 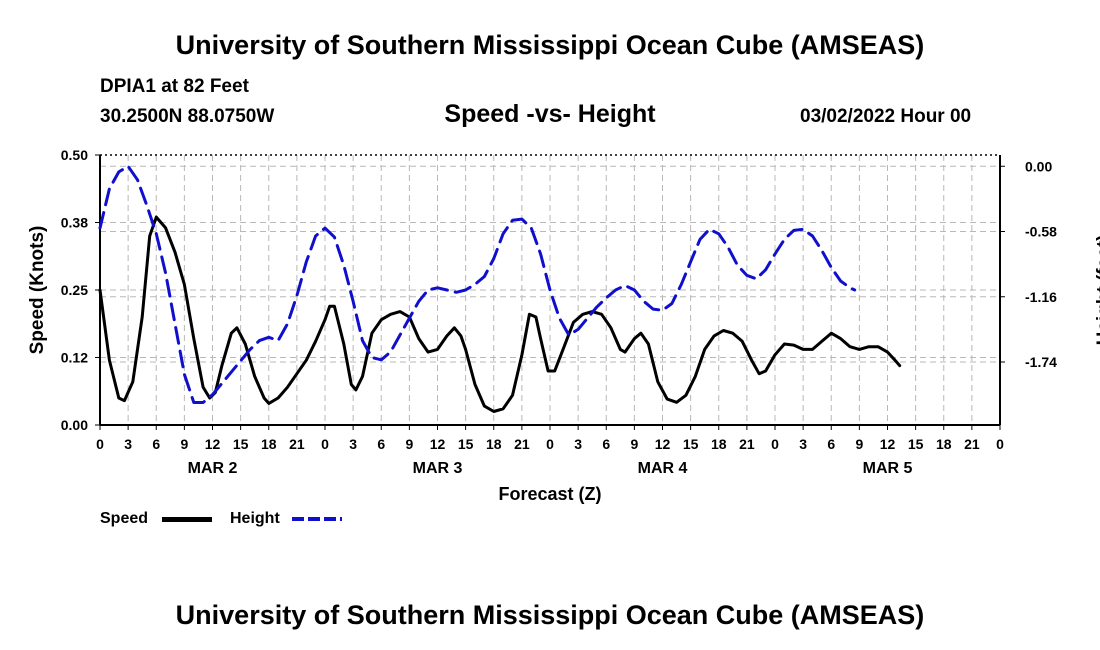 What do you see at coordinates (317, 519) in the screenshot?
I see `legend-height-swatch` at bounding box center [317, 519].